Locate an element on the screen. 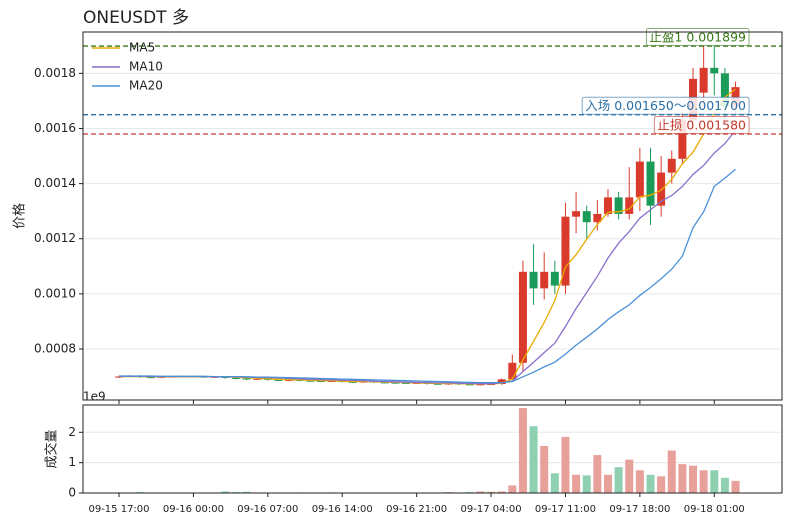 The height and width of the screenshot is (526, 790). y-tick-label: 1 is located at coordinates (72, 462).